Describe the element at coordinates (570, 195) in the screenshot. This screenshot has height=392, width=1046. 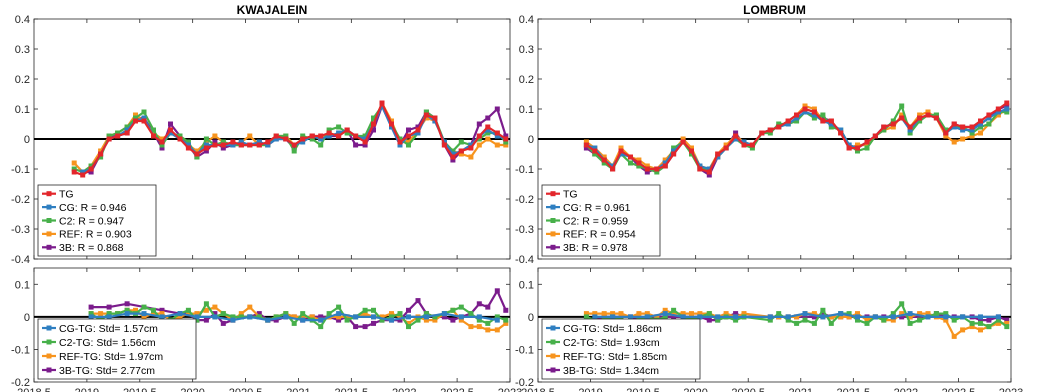
I see `legend-entry-tg: TG` at that location.